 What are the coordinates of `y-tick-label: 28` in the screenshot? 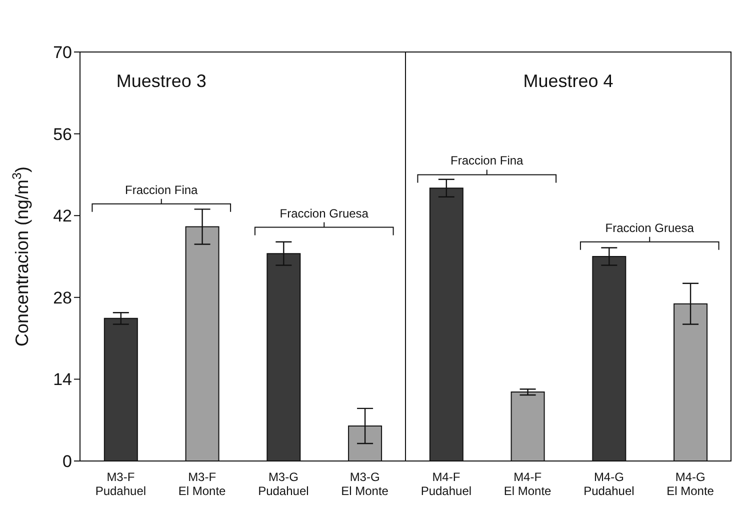 It's located at (62, 298).